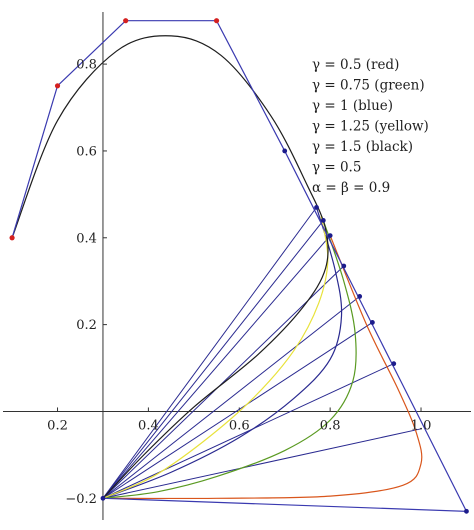 This screenshot has height=530, width=474. I want to click on legend-entry: γ = 1.5 (black), so click(362, 147).